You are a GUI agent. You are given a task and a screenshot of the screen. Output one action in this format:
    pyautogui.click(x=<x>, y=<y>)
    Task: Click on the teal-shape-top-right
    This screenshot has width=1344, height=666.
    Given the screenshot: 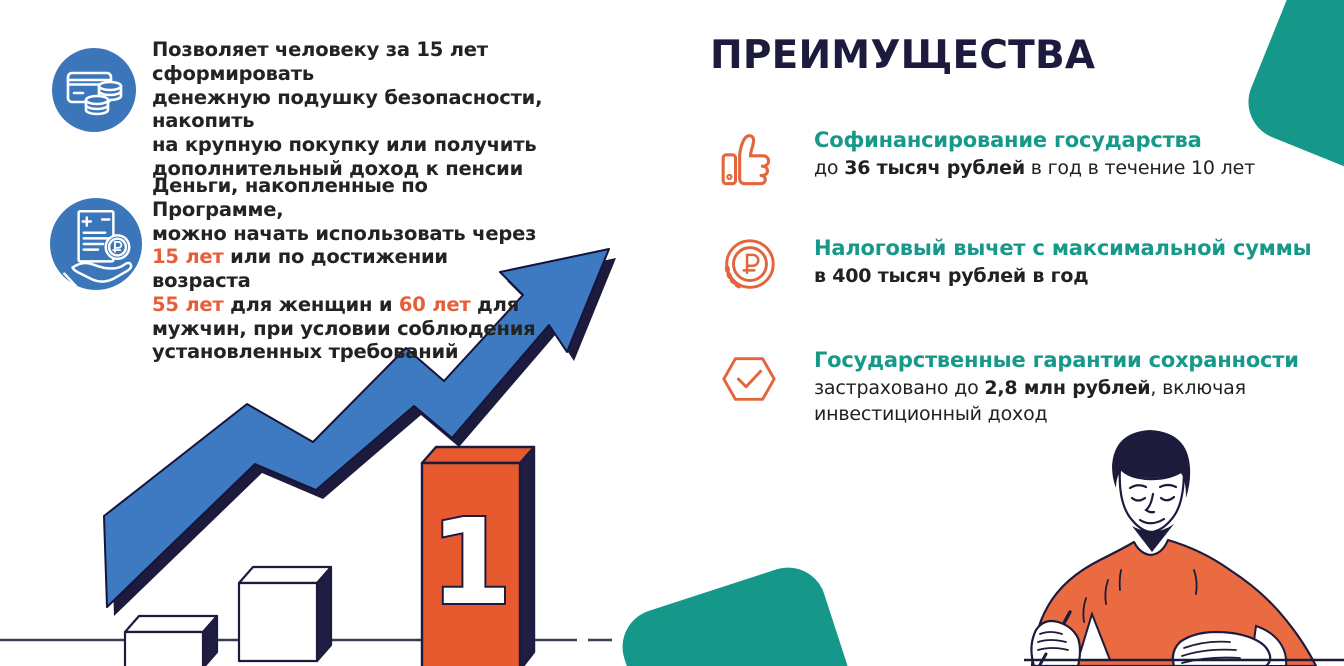 What is the action you would take?
    pyautogui.click(x=1290, y=123)
    